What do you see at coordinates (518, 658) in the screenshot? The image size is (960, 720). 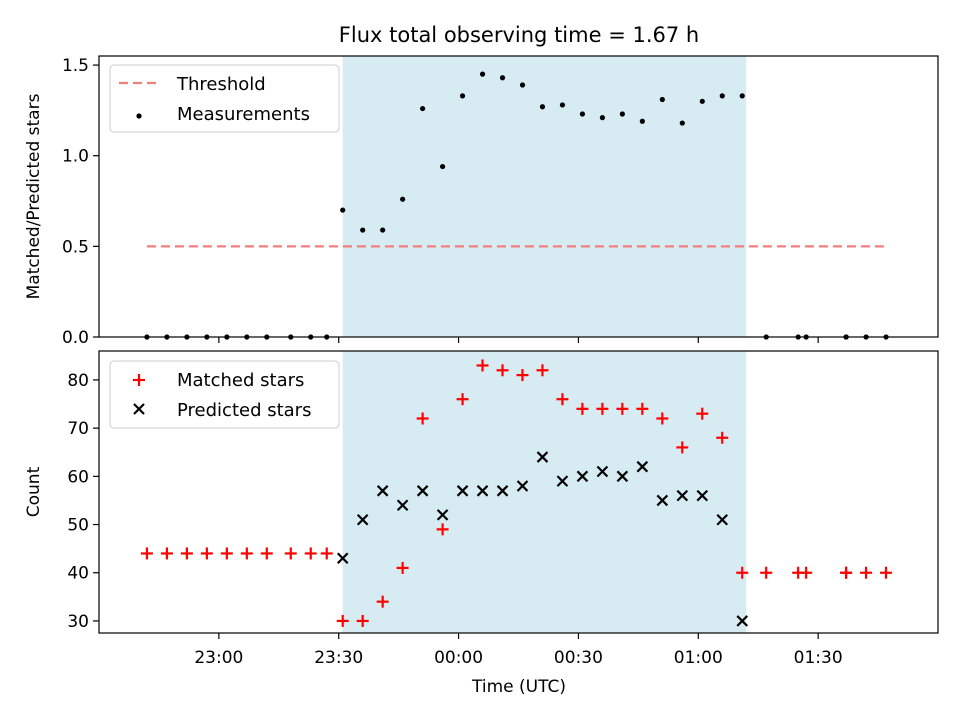 I see `time-axis-ticks: 23:00 23:30 00:00 00:30 01:00 01:30` at bounding box center [518, 658].